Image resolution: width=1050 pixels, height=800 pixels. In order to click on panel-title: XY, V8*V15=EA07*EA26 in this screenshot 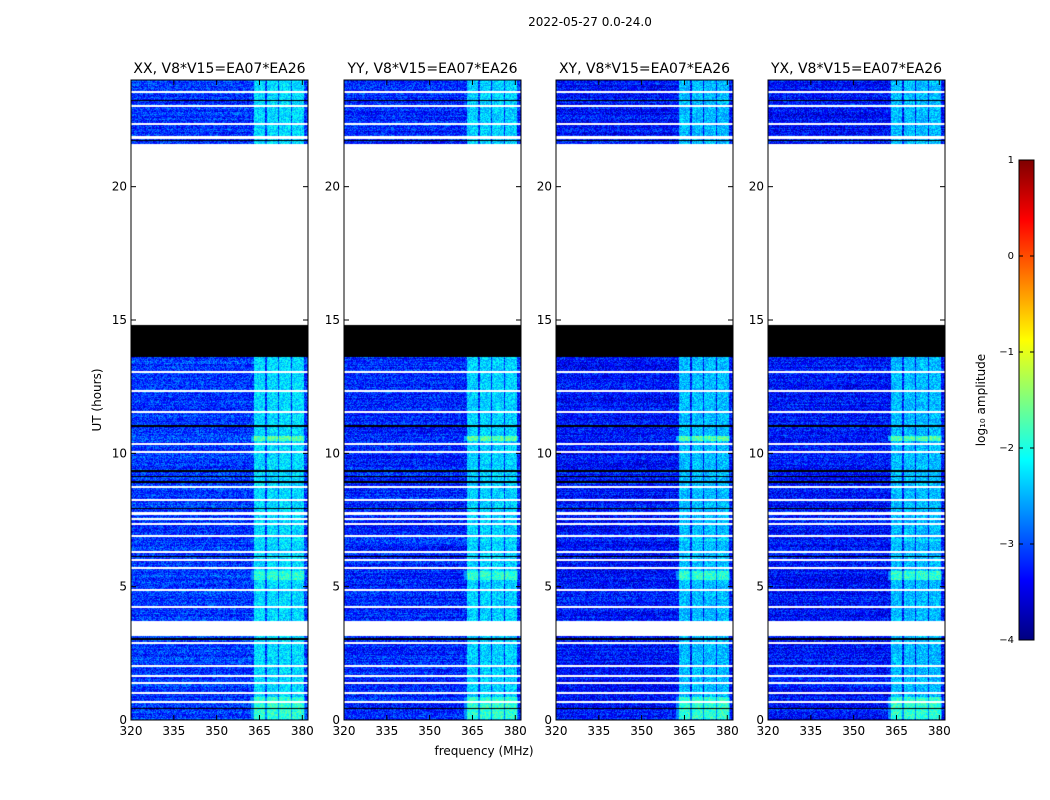, I will do `click(644, 69)`.